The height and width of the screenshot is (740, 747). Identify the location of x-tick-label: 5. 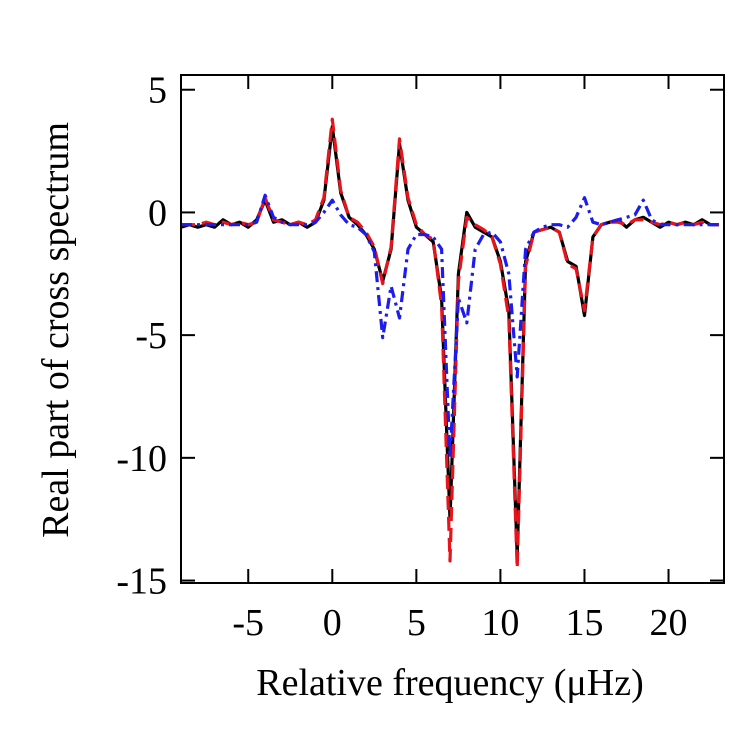
(416, 623).